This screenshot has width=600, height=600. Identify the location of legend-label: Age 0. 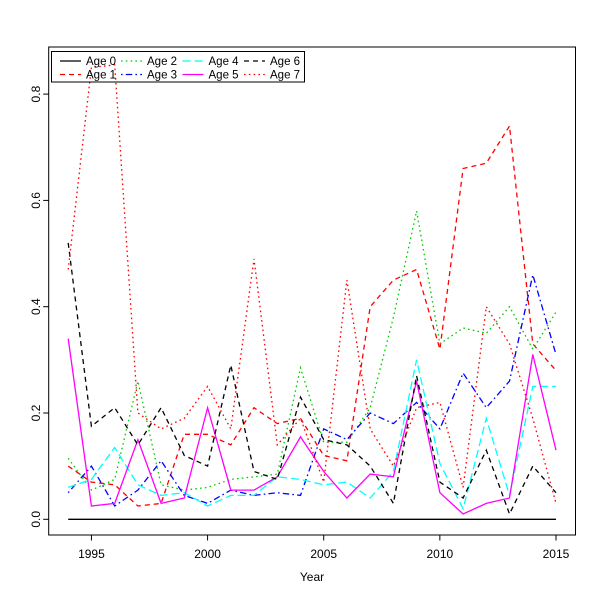
(101, 62).